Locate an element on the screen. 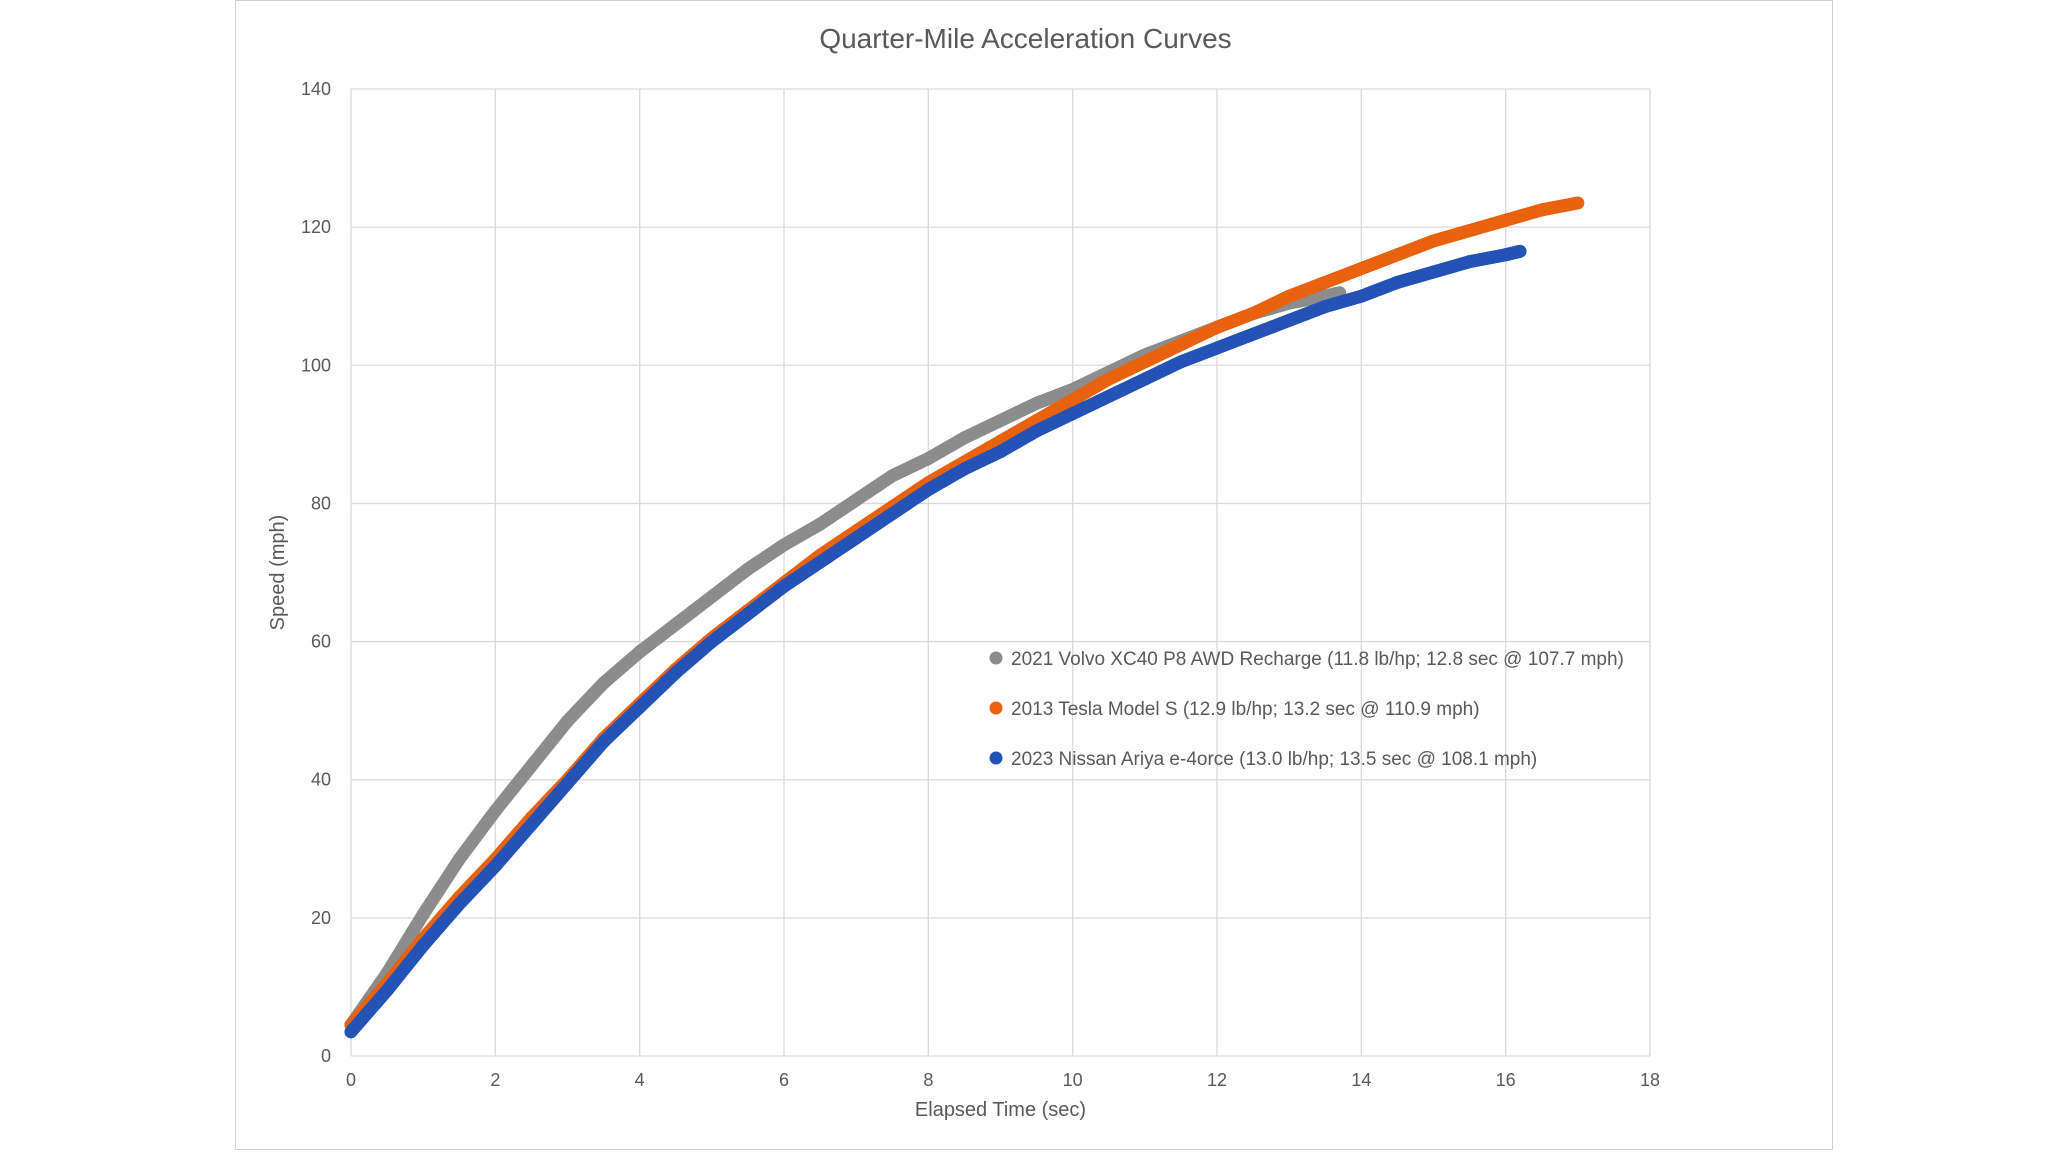 Image resolution: width=2048 pixels, height=1152 pixels. chart-title: Quarter-Mile Acceleration Curves is located at coordinates (1025, 38).